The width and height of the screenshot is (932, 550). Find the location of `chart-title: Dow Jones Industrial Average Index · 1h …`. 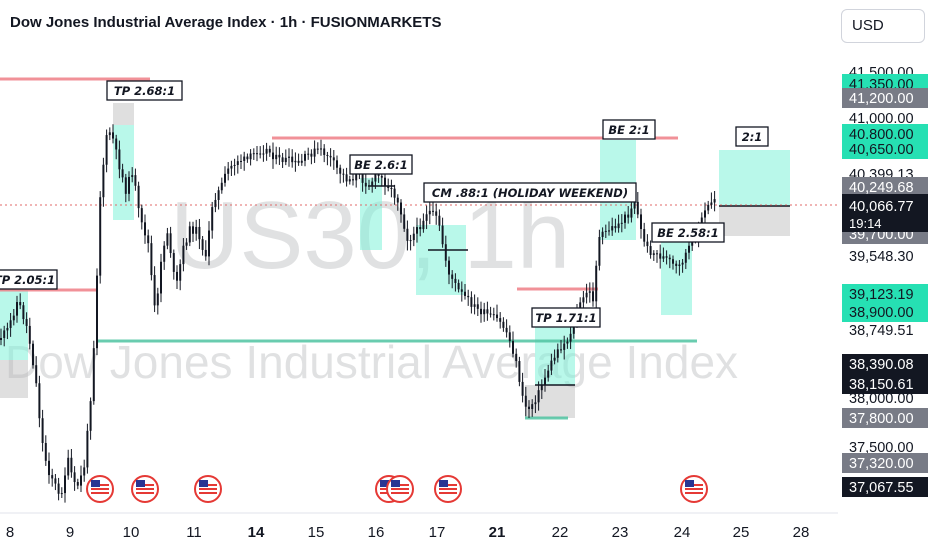

chart-title: Dow Jones Industrial Average Index · 1h … is located at coordinates (226, 22).